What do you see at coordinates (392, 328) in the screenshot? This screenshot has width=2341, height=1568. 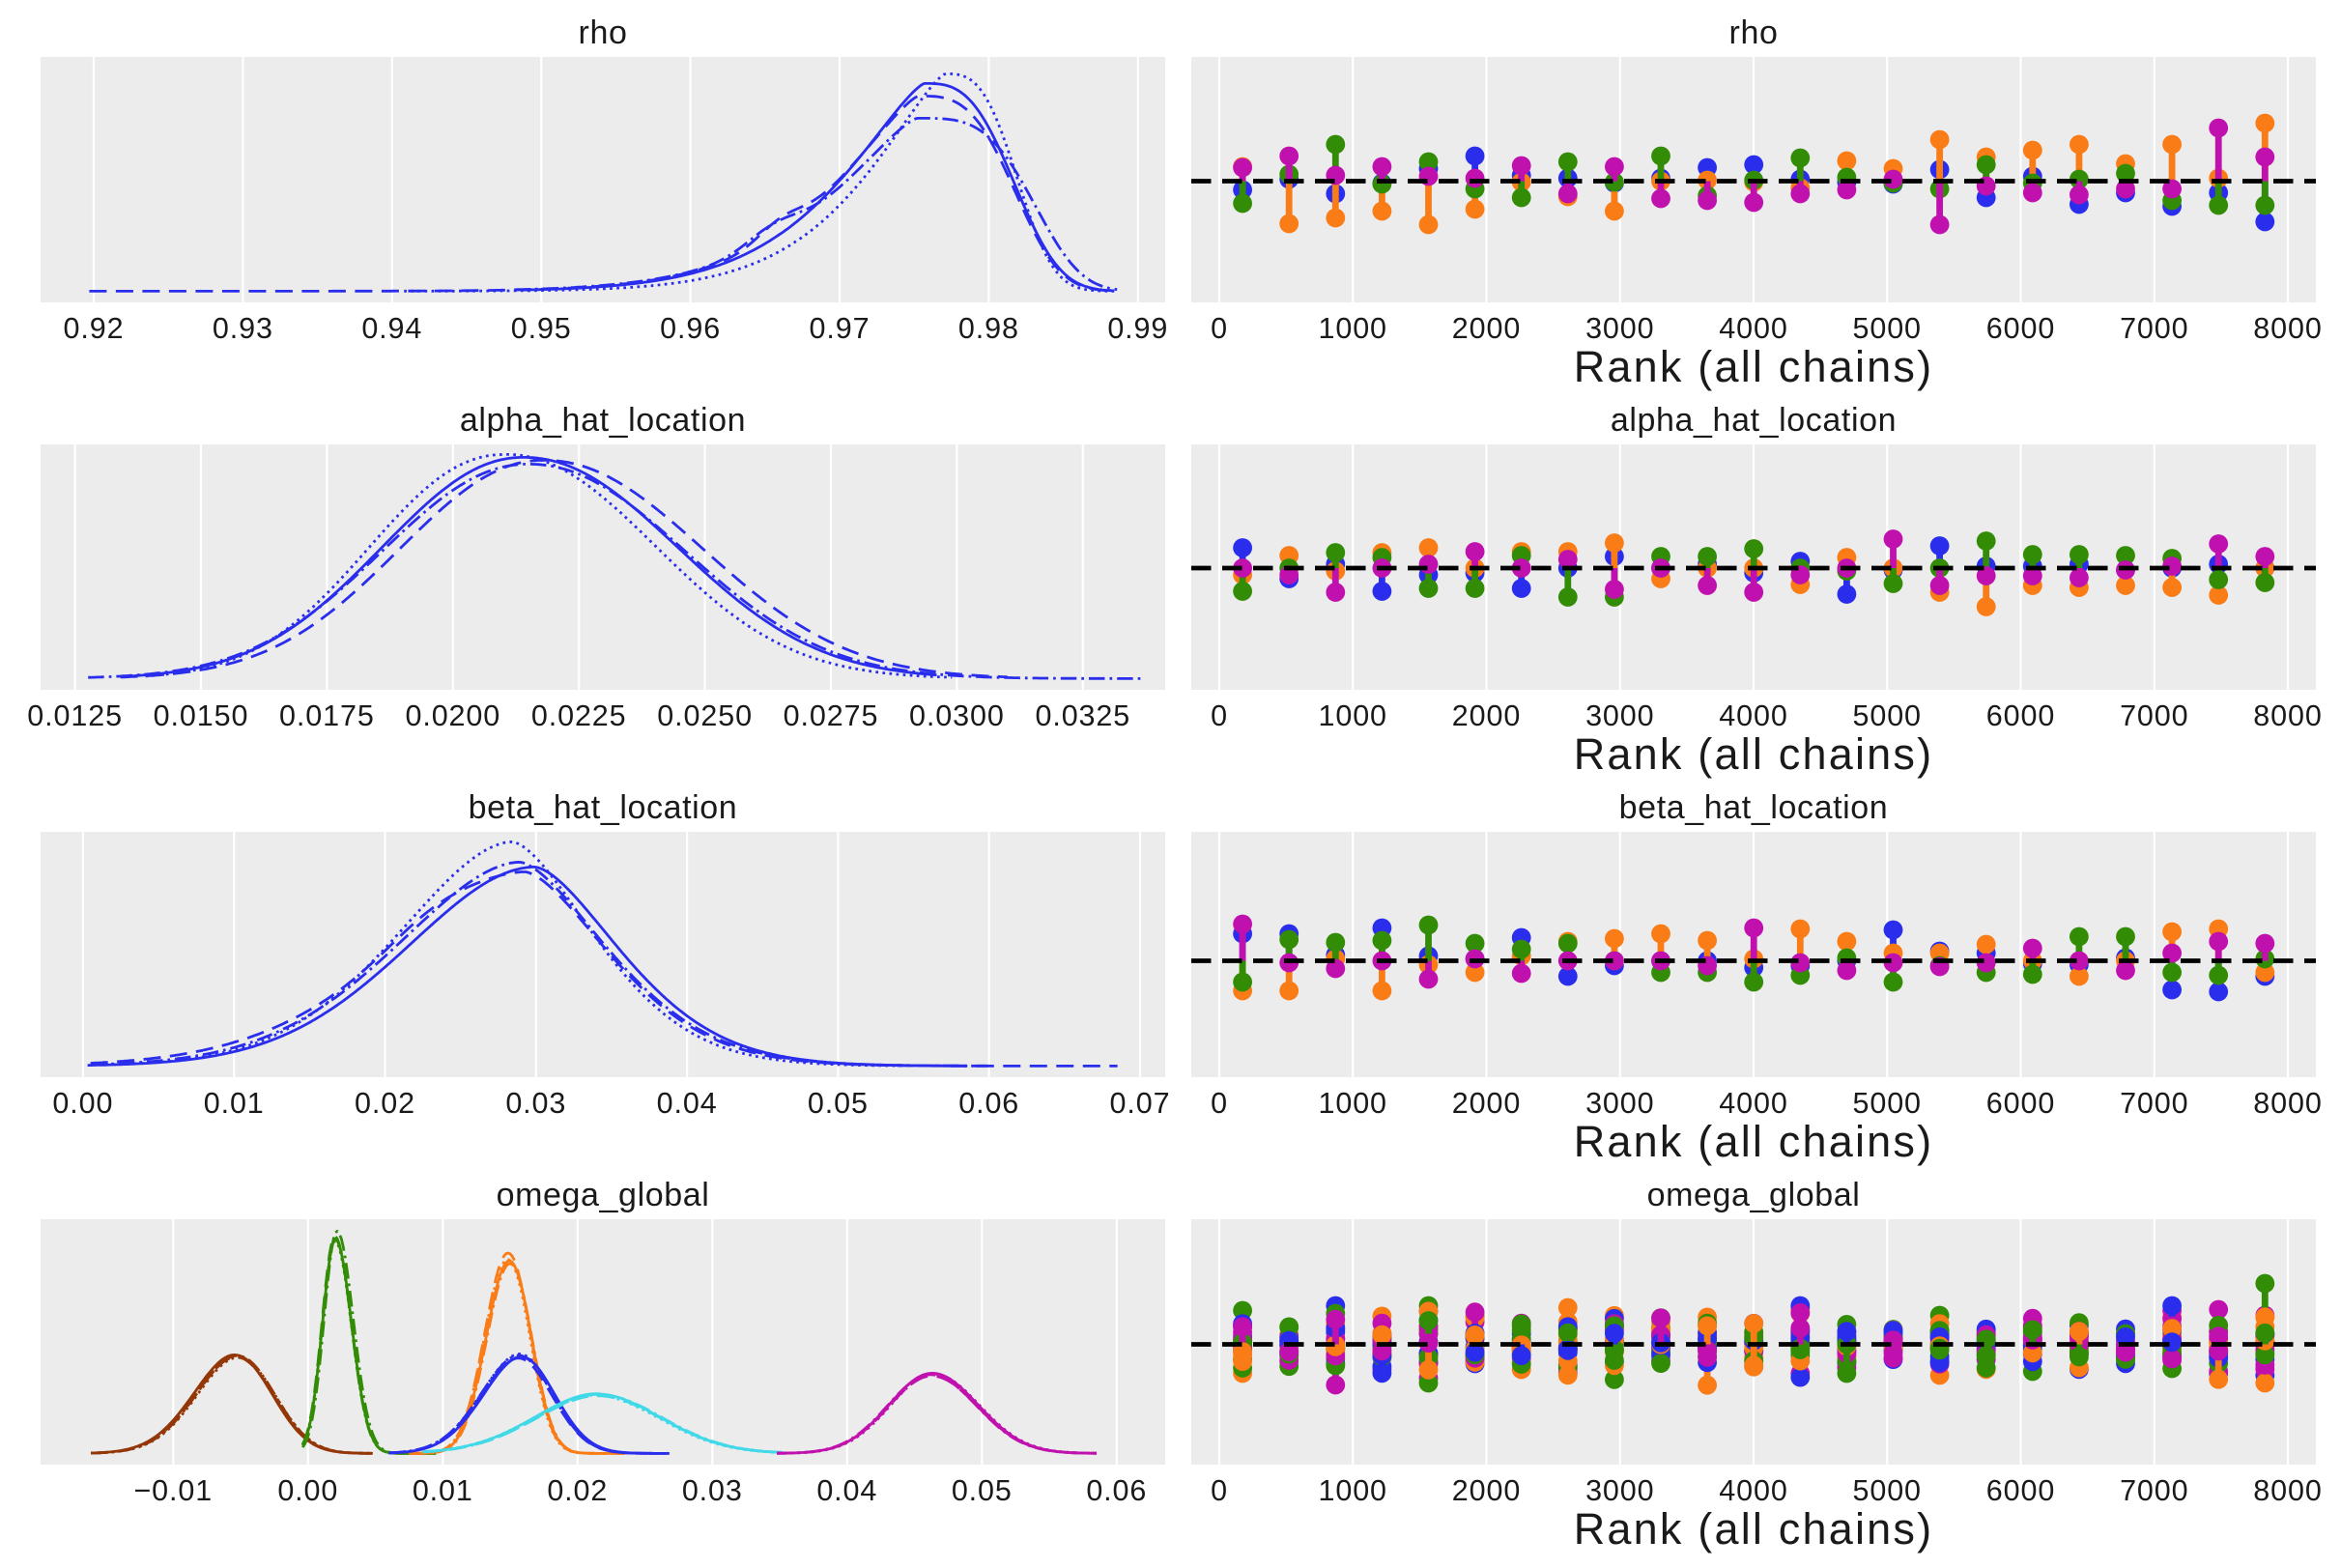 I see `svg-text: 0.94` at bounding box center [392, 328].